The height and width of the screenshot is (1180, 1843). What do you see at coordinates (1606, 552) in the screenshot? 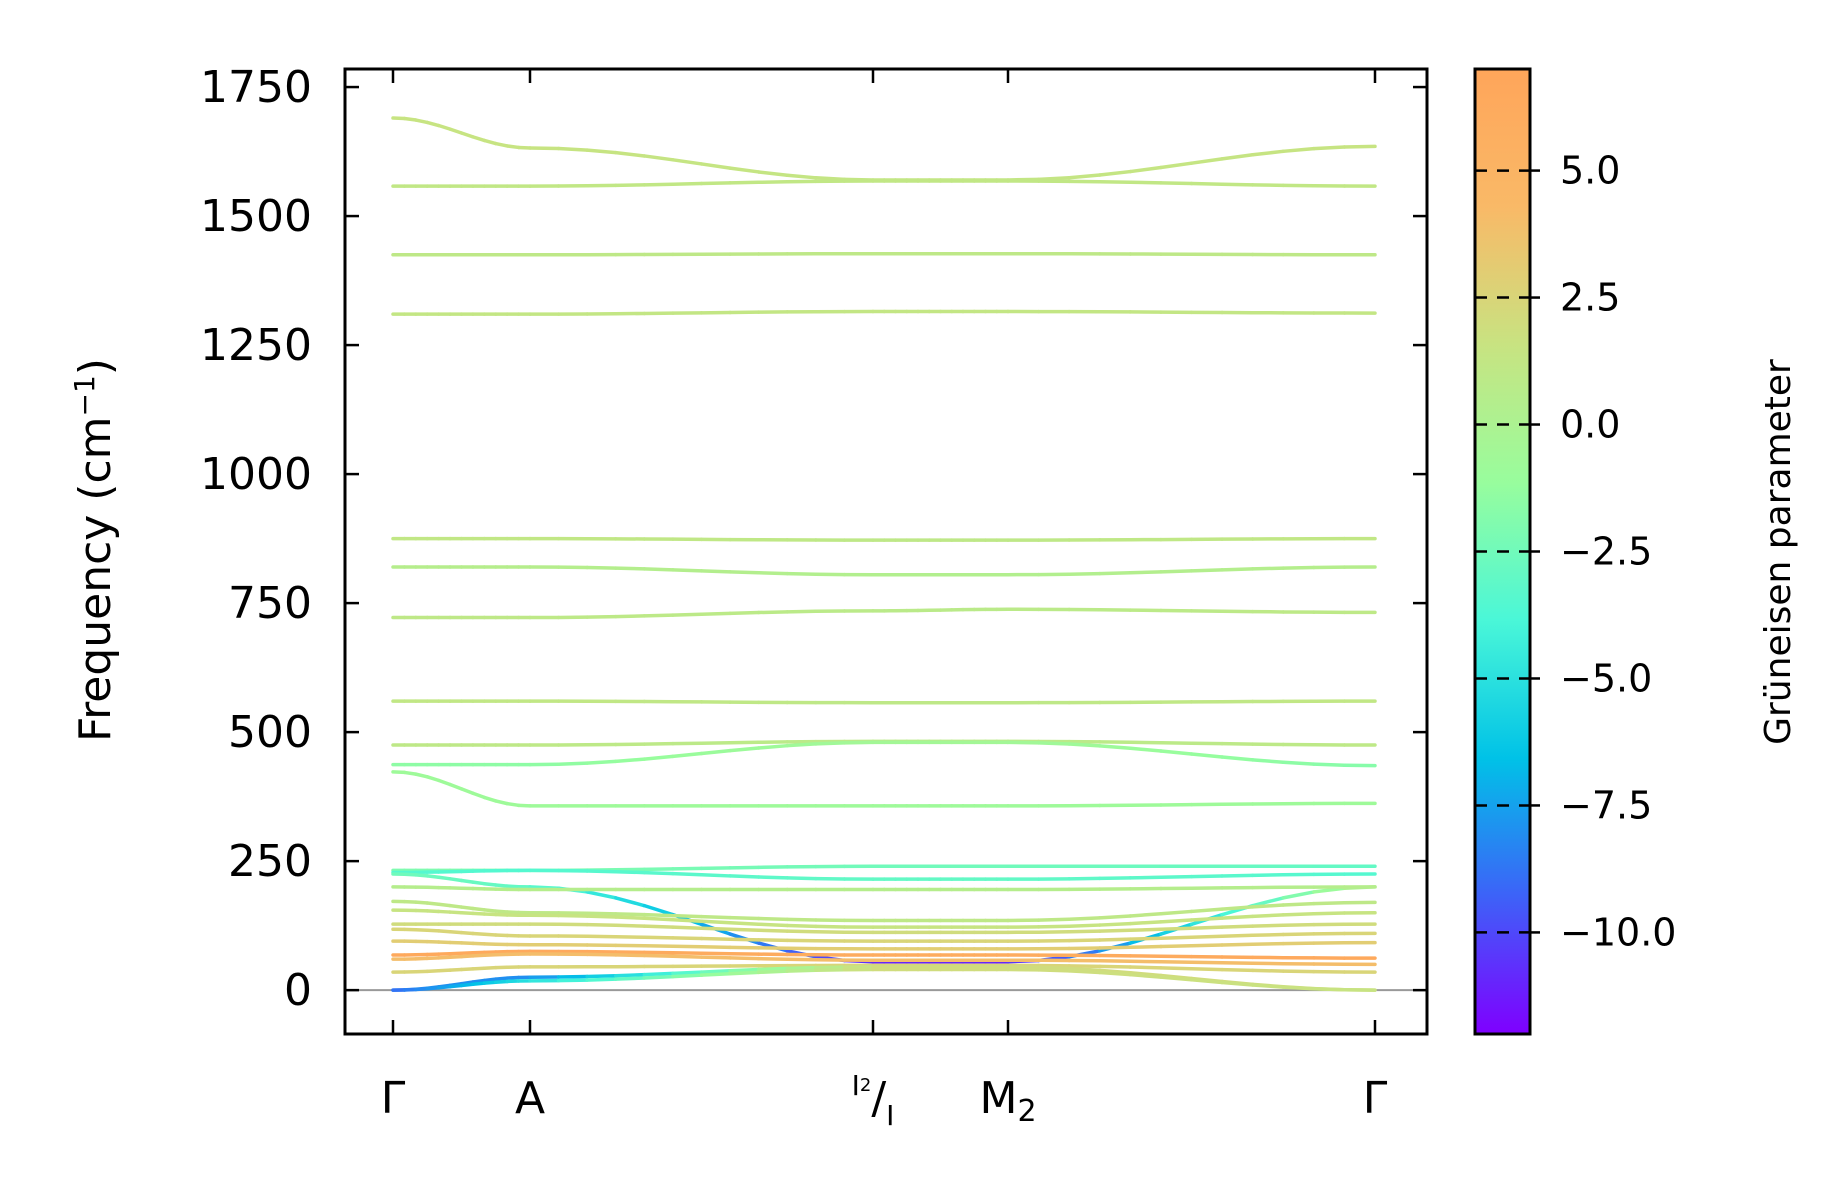
I see `colorbar-tick-label: −2.5` at bounding box center [1606, 552].